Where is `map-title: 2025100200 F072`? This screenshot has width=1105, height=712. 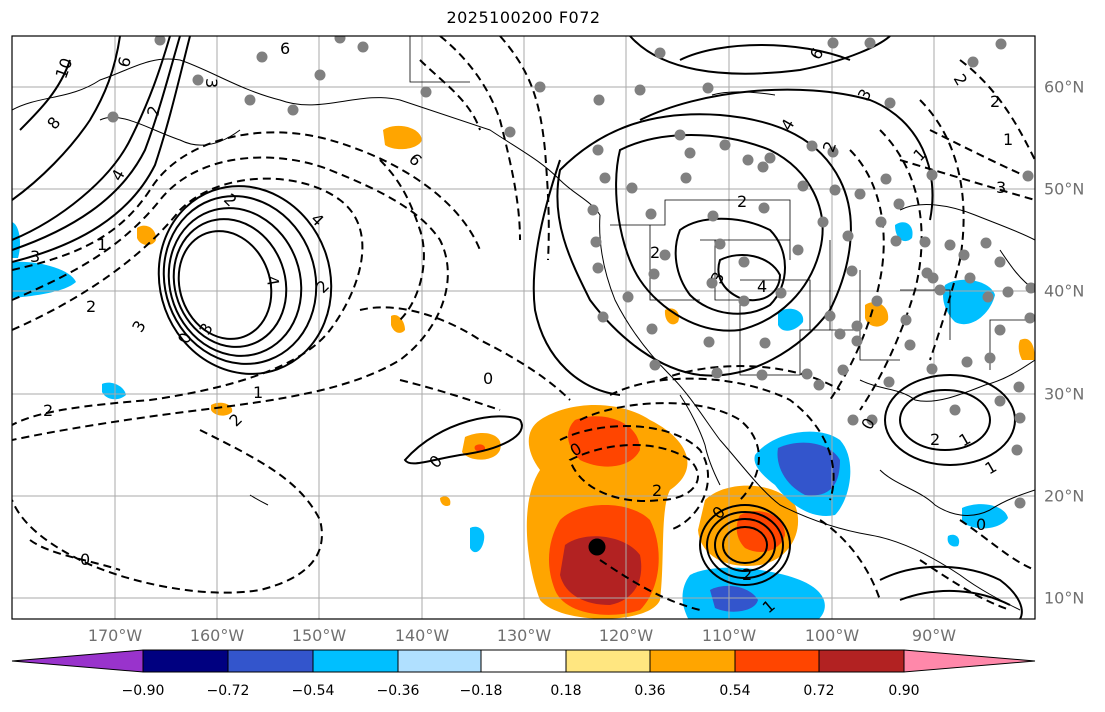
map-title: 2025100200 F072 is located at coordinates (523, 17).